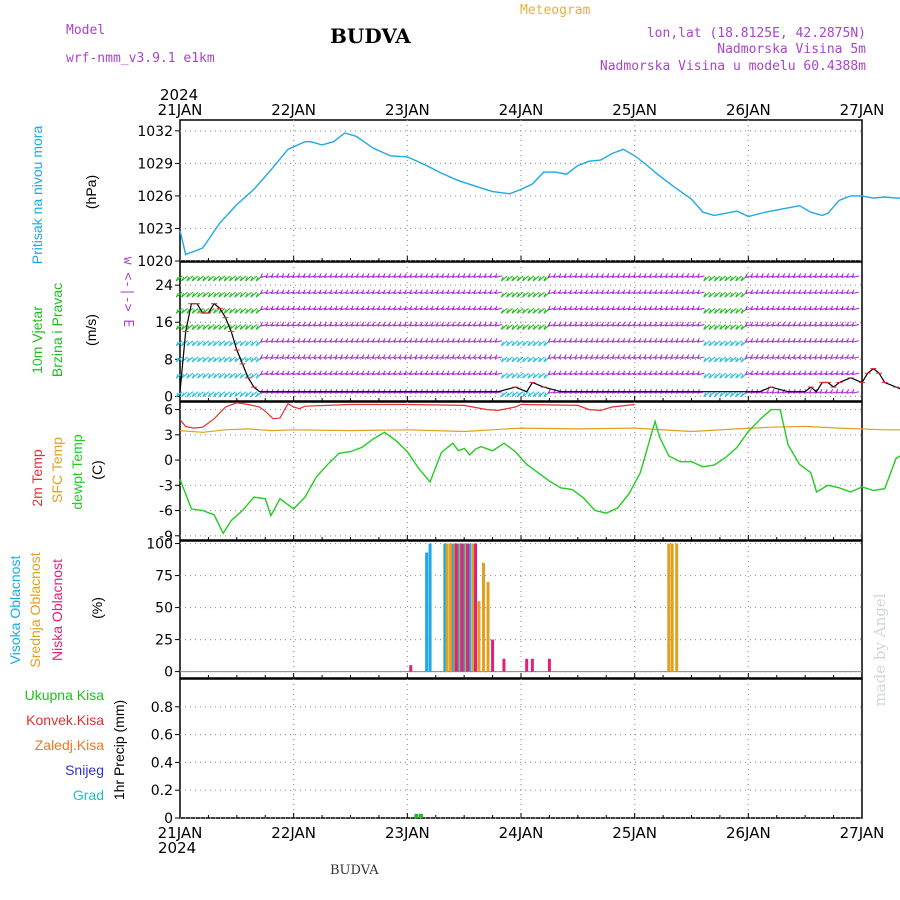 The image size is (900, 900). I want to click on pressure-line, so click(539, 194).